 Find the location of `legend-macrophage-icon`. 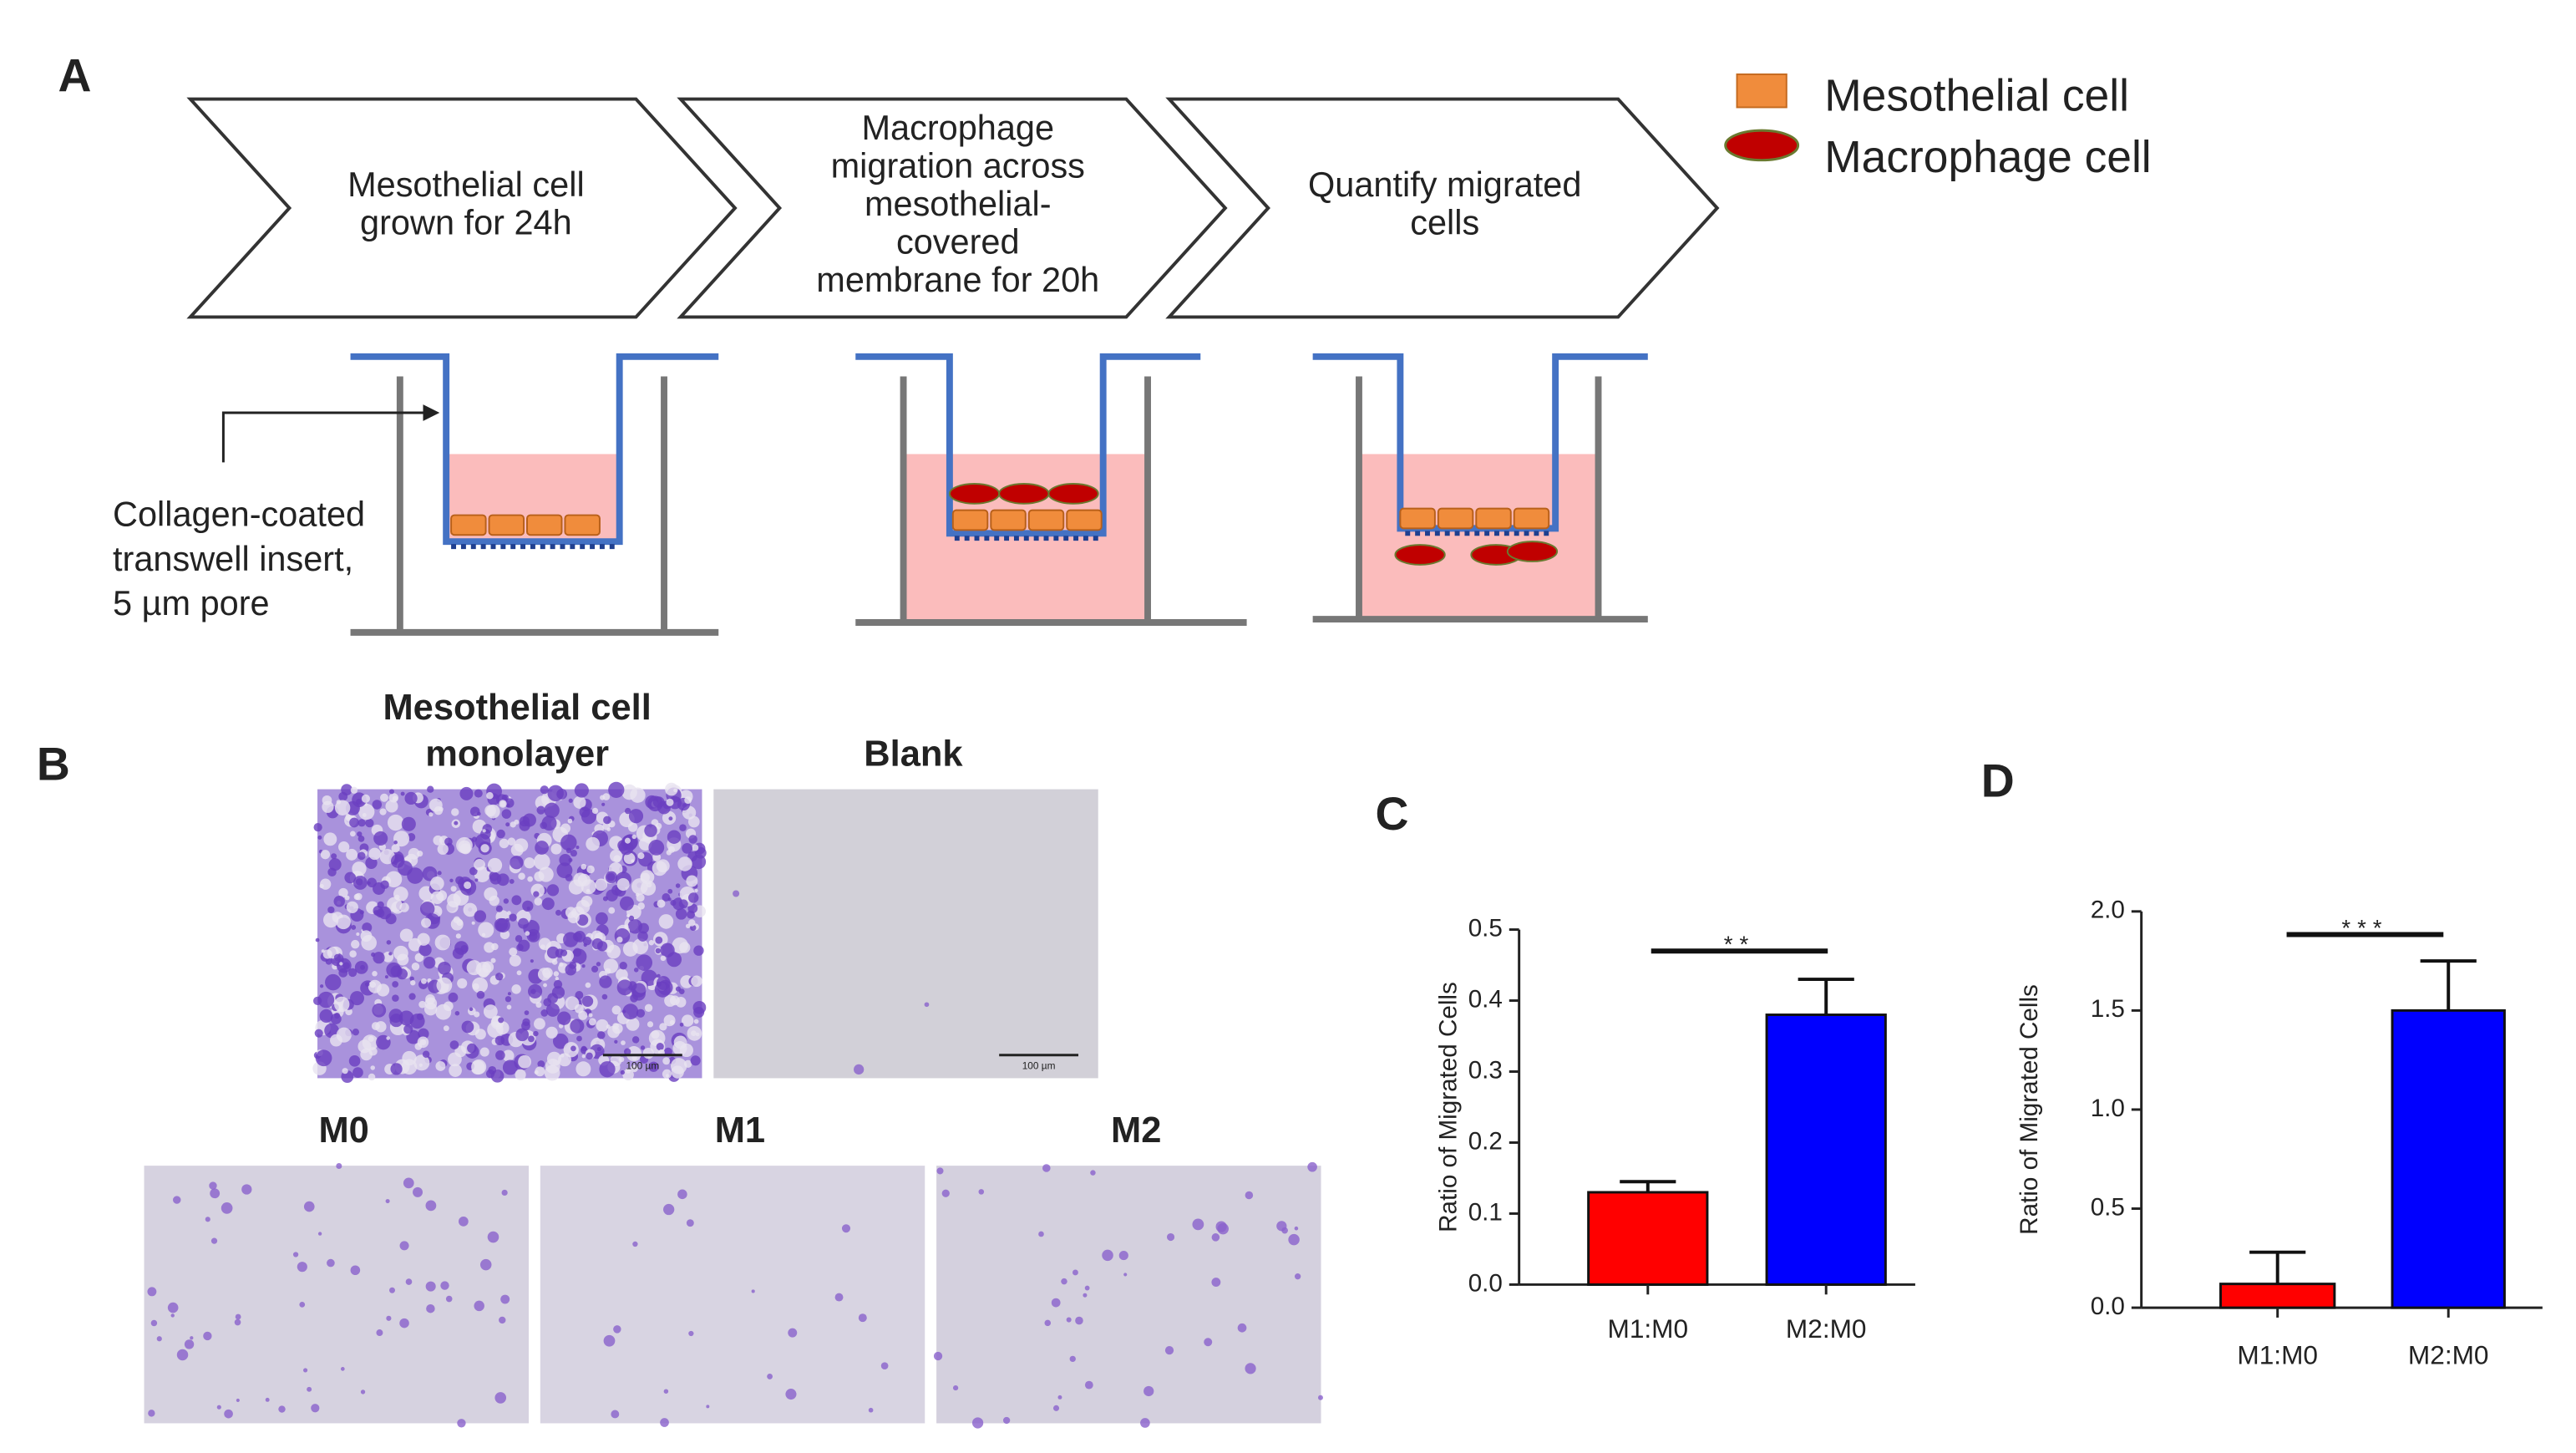

legend-macrophage-icon is located at coordinates (1762, 146).